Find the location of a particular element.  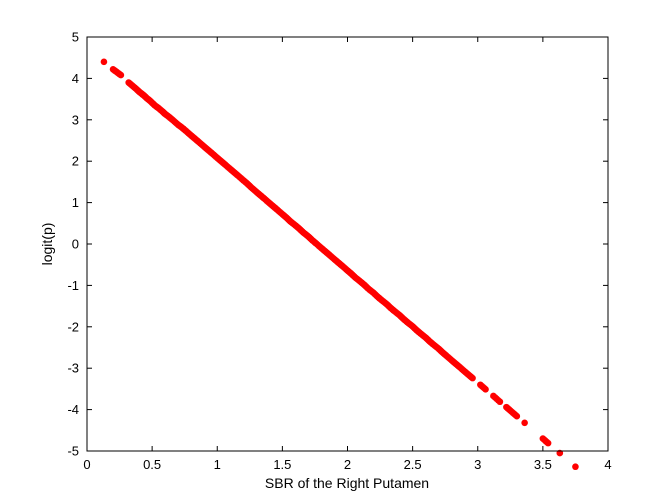

x-tick-label: 0.5 is located at coordinates (152, 464).